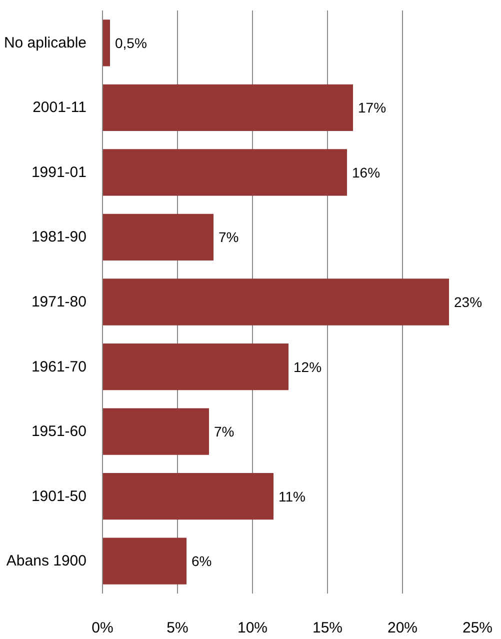 The height and width of the screenshot is (639, 501). I want to click on x-tick-label: 15%, so click(327, 628).